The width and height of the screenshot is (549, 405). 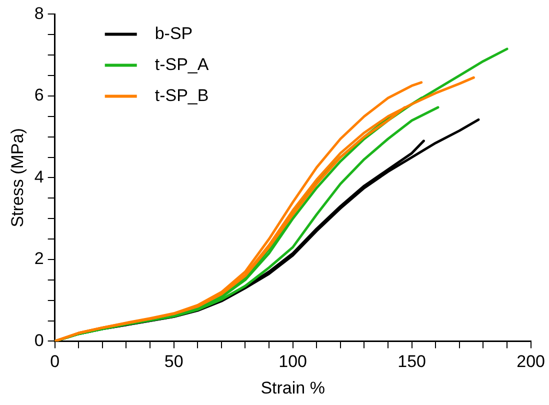 I want to click on x-axis-title: Strain %, so click(x=292, y=388).